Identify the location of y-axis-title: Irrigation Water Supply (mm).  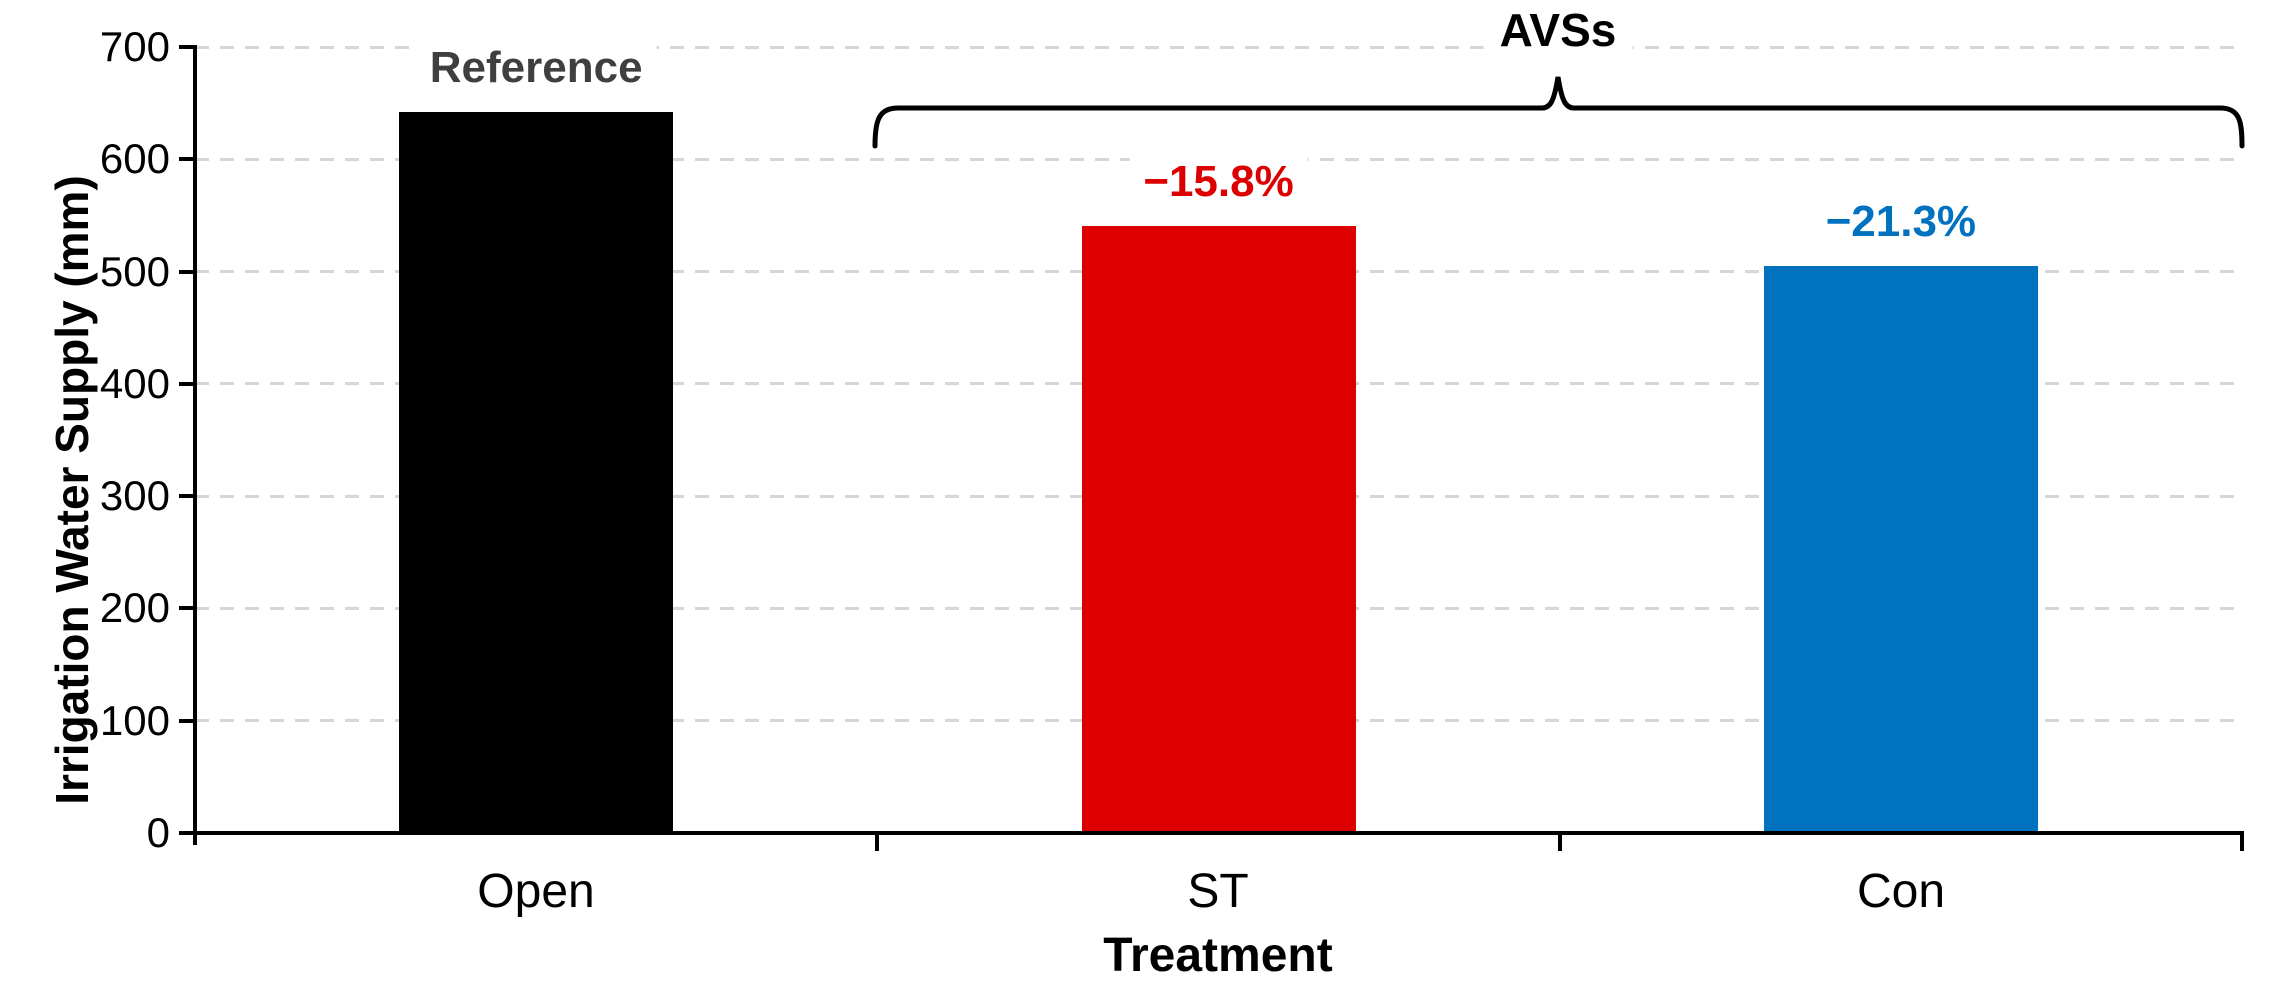
(72, 490).